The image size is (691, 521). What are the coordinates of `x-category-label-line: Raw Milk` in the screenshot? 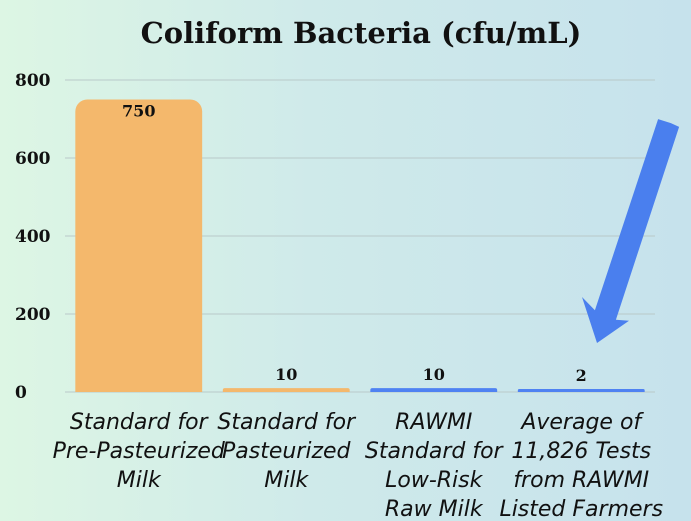 It's located at (434, 509).